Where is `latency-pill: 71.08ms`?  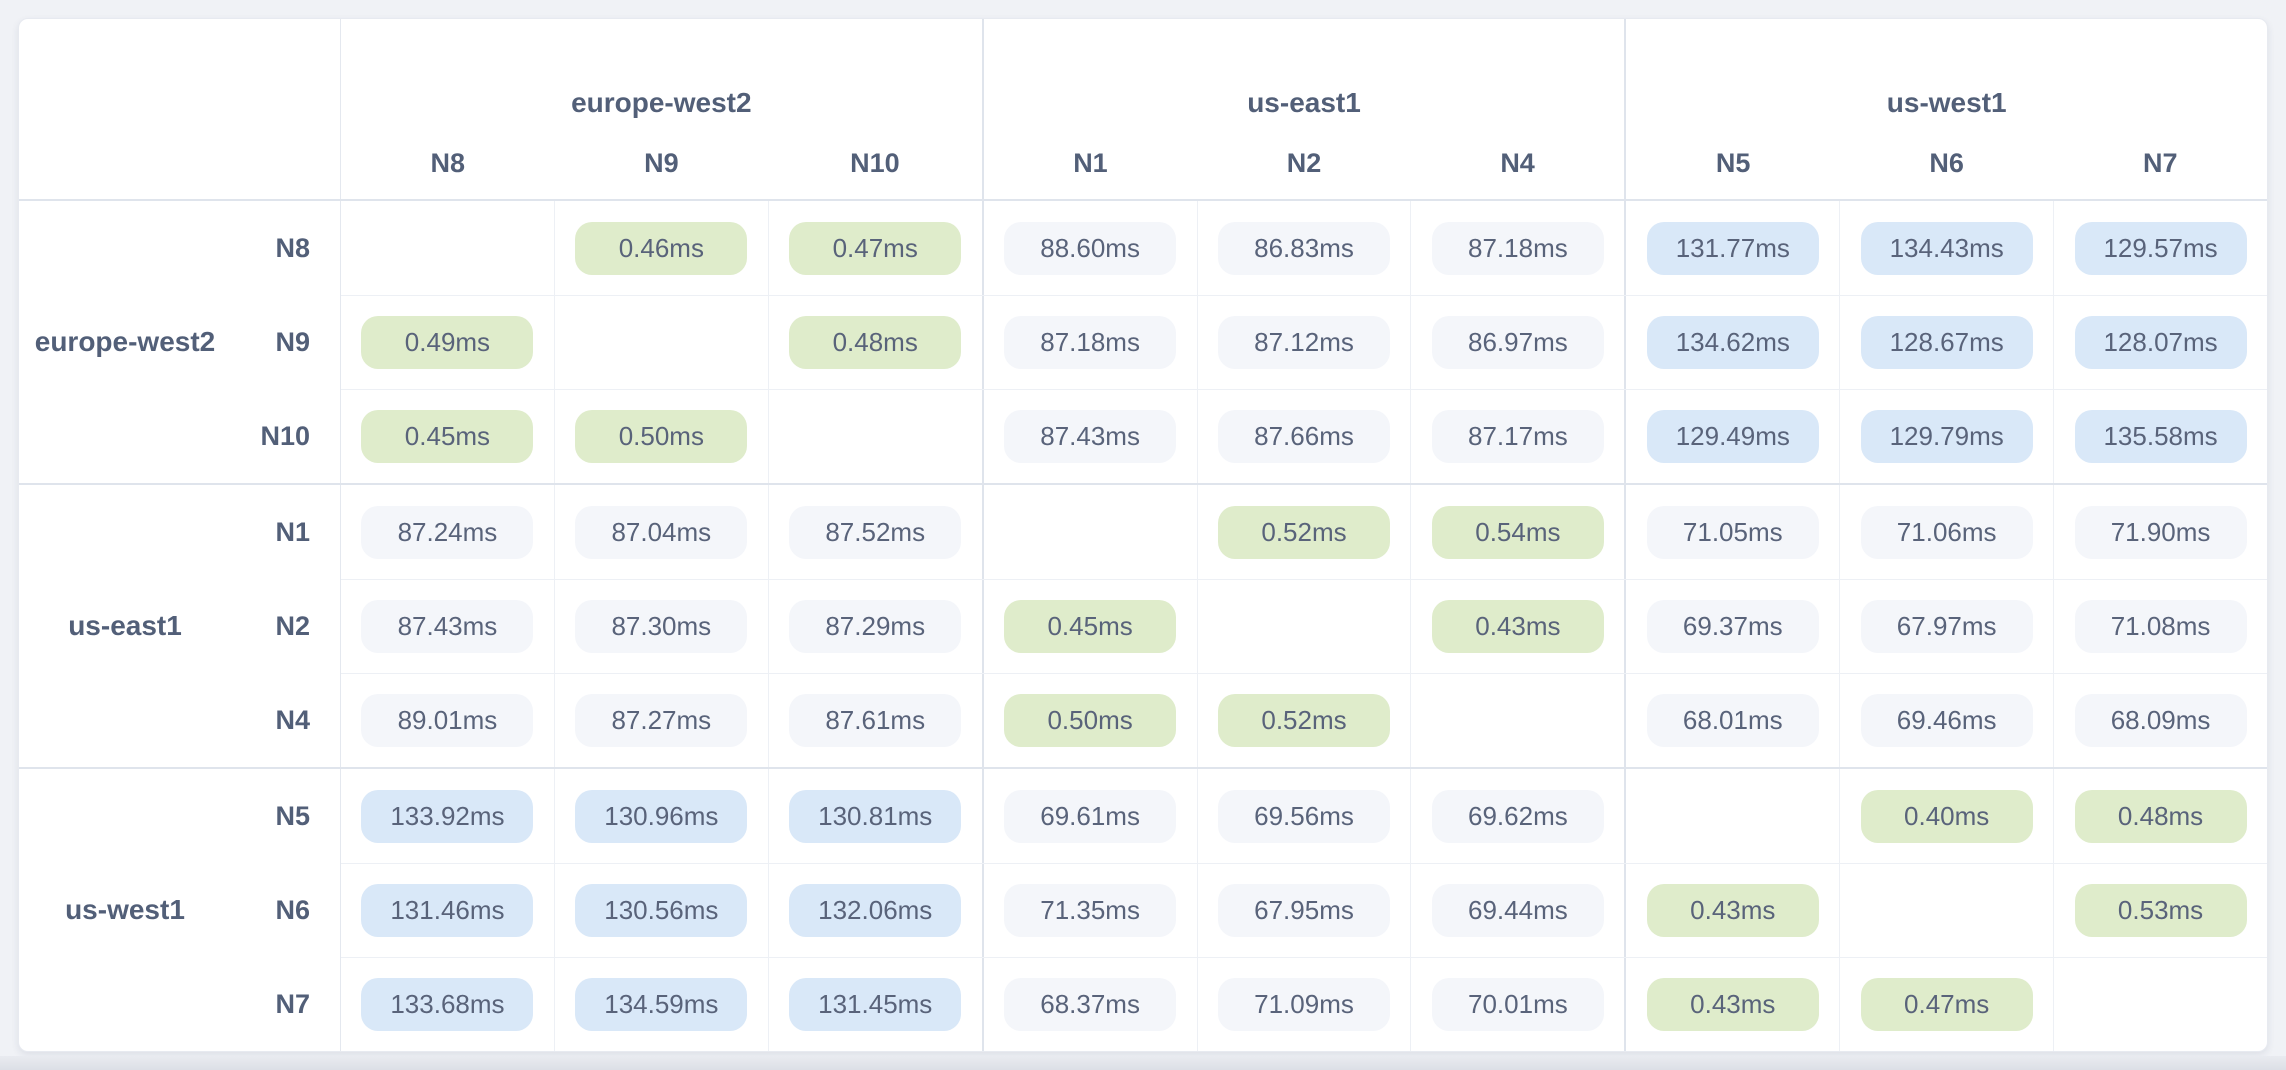 latency-pill: 71.08ms is located at coordinates (2160, 626).